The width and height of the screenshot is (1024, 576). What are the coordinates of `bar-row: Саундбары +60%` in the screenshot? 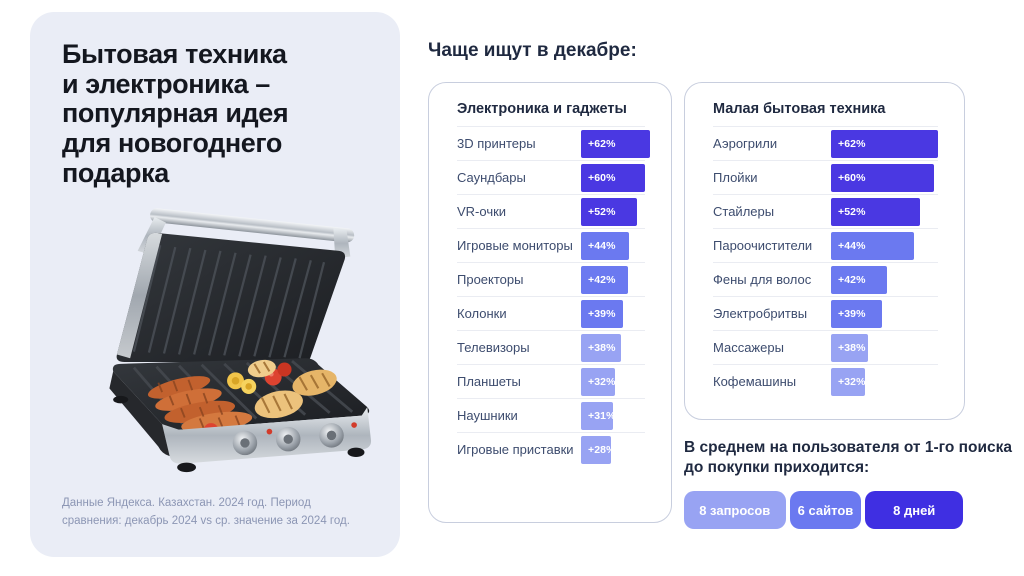 It's located at (551, 177).